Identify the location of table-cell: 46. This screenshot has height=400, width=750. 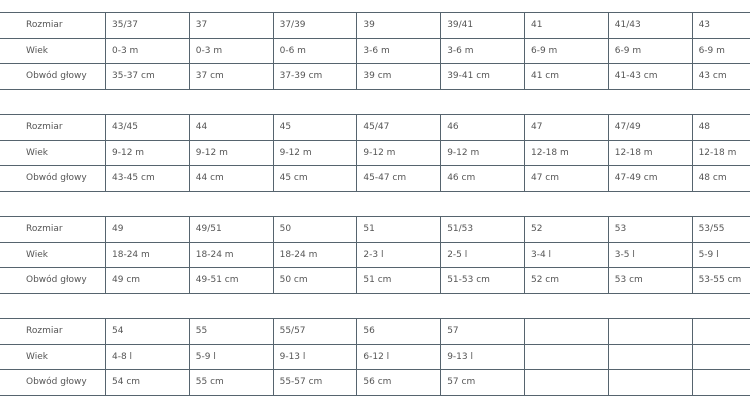
(482, 127).